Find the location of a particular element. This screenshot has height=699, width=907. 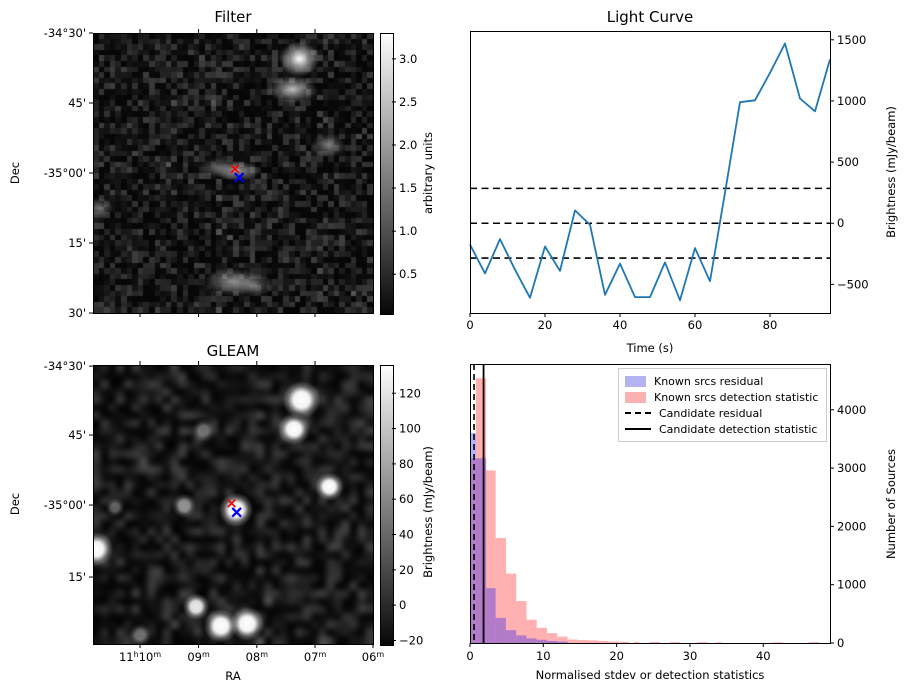

histogram-x-tick-label: 20 is located at coordinates (616, 656).